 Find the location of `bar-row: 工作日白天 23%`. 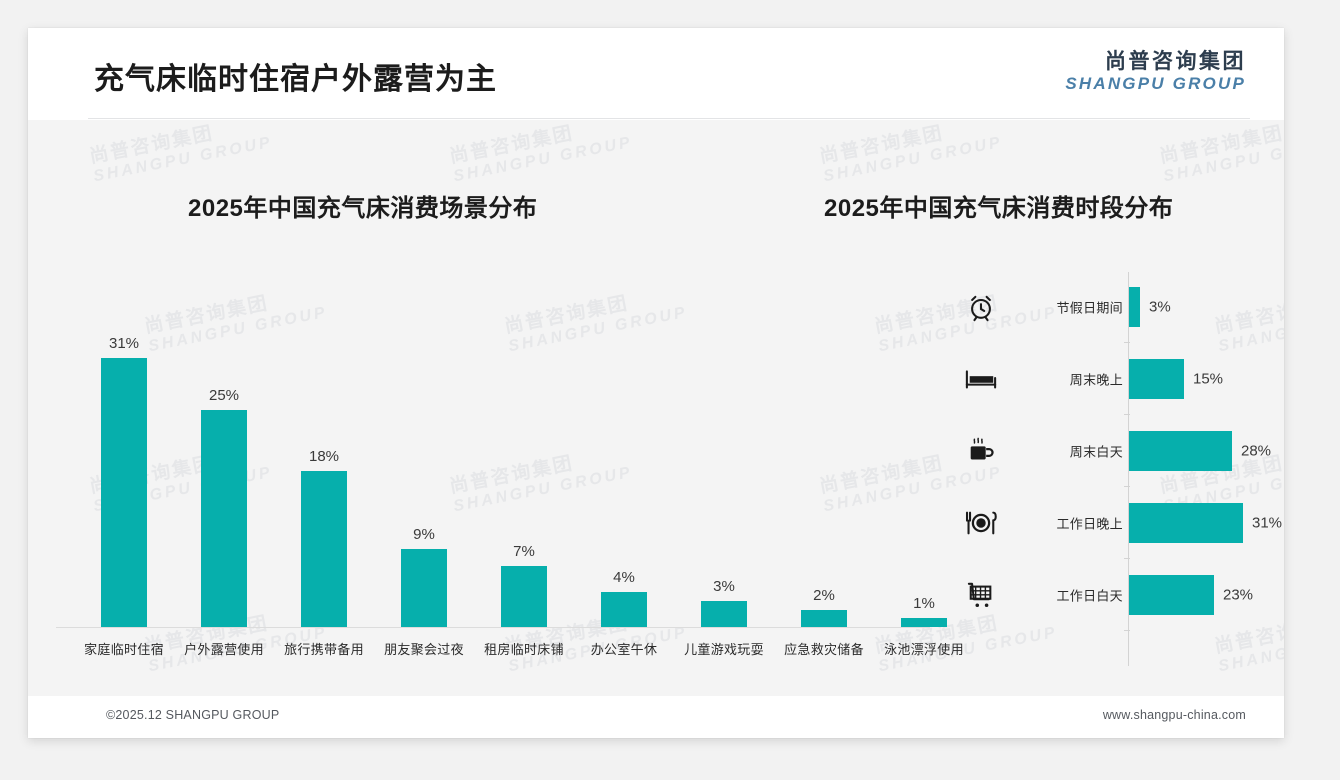

bar-row: 工作日白天 23% is located at coordinates (1113, 595).